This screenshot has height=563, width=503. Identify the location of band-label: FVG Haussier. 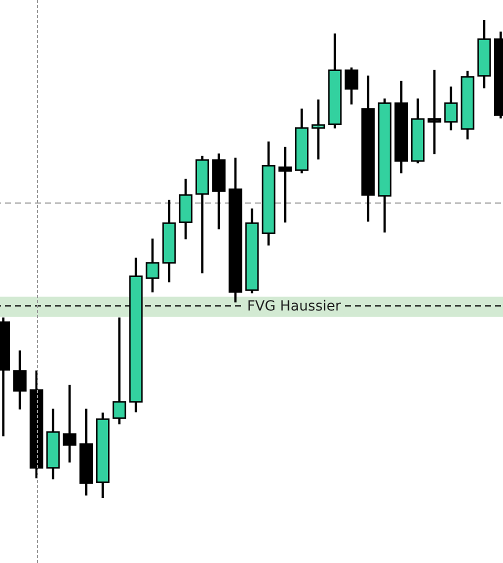
(294, 306).